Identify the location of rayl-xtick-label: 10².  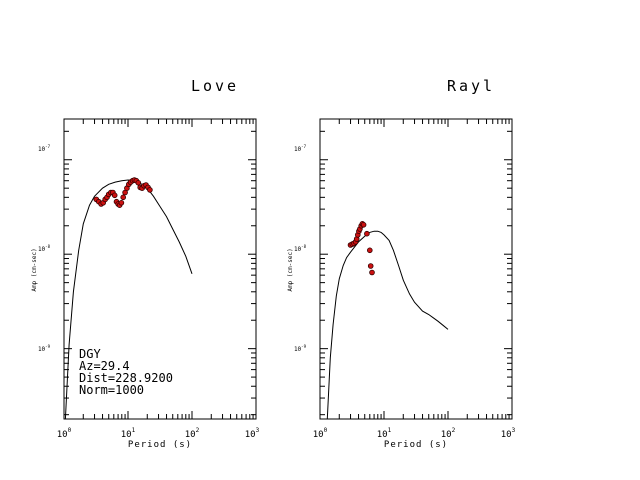
(448, 433).